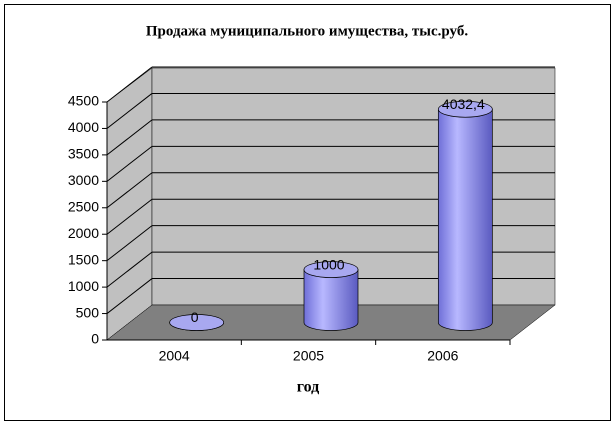 The height and width of the screenshot is (425, 615). What do you see at coordinates (88, 312) in the screenshot?
I see `y-tick-label: 500` at bounding box center [88, 312].